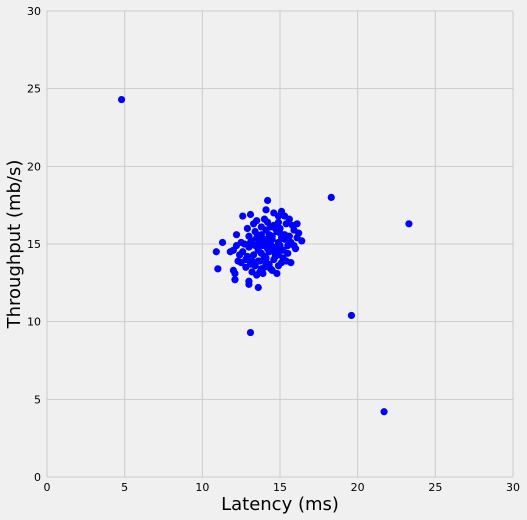 Image resolution: width=527 pixels, height=520 pixels. Describe the element at coordinates (37, 477) in the screenshot. I see `y-tick-label-0: 0` at that location.